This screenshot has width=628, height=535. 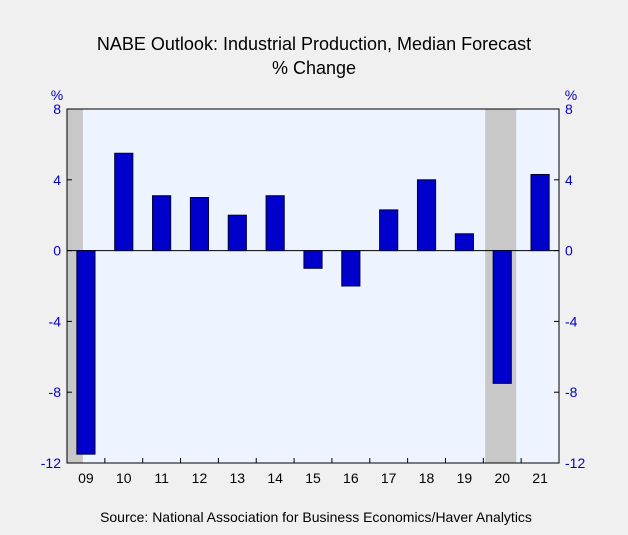 What do you see at coordinates (55, 392) in the screenshot?
I see `y-tick-label-left: -8` at bounding box center [55, 392].